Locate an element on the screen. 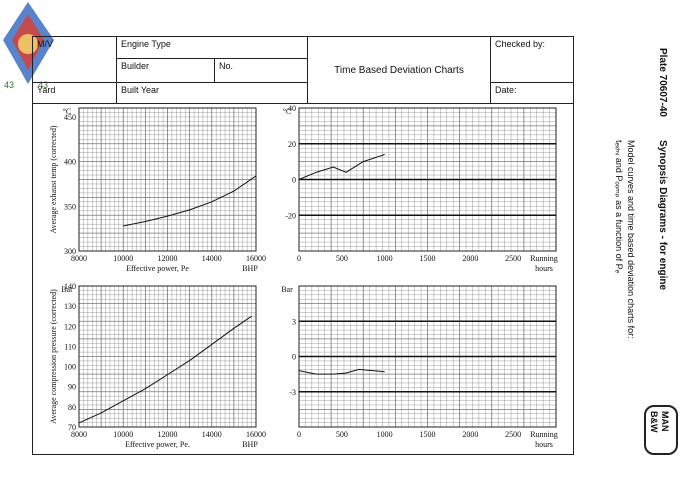  y-axis-label: Average exhaust temp (corrected) is located at coordinates (53, 179).